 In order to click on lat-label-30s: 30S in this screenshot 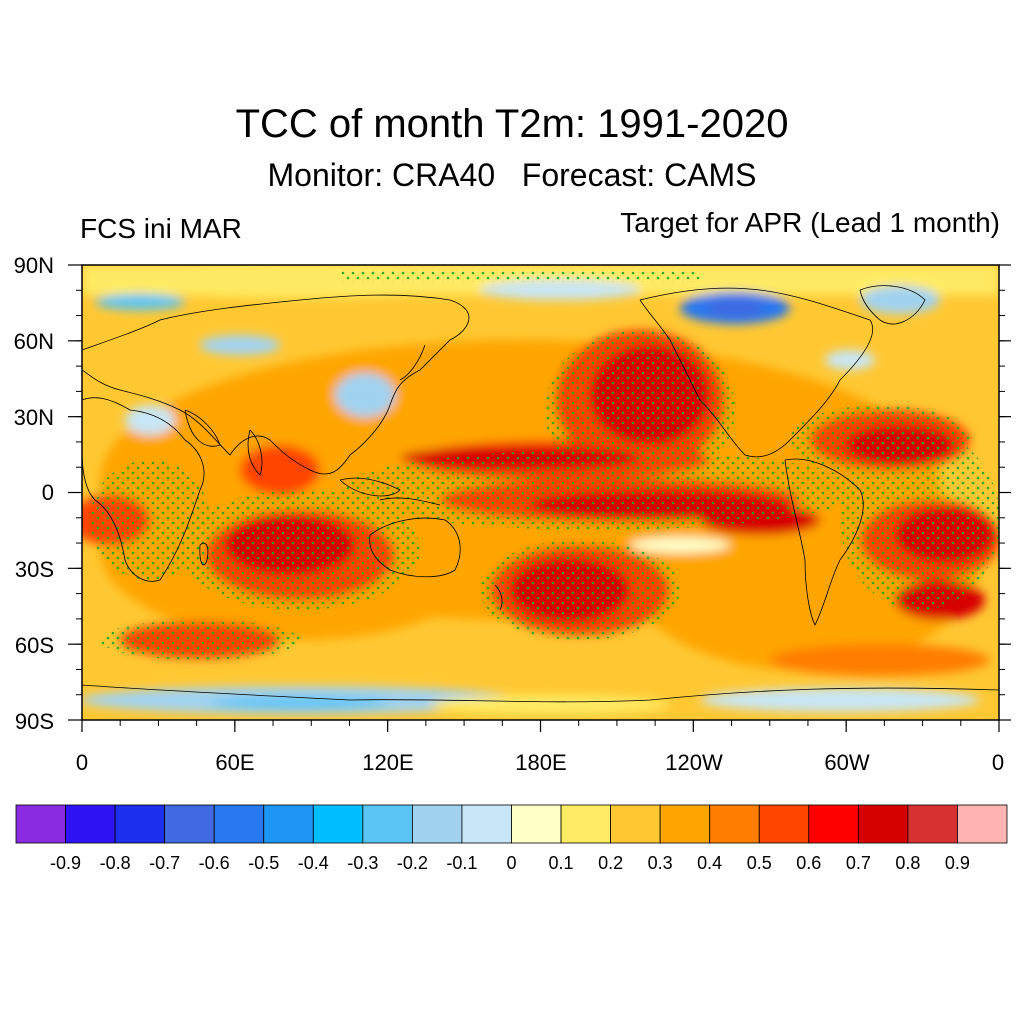, I will do `click(34, 569)`.